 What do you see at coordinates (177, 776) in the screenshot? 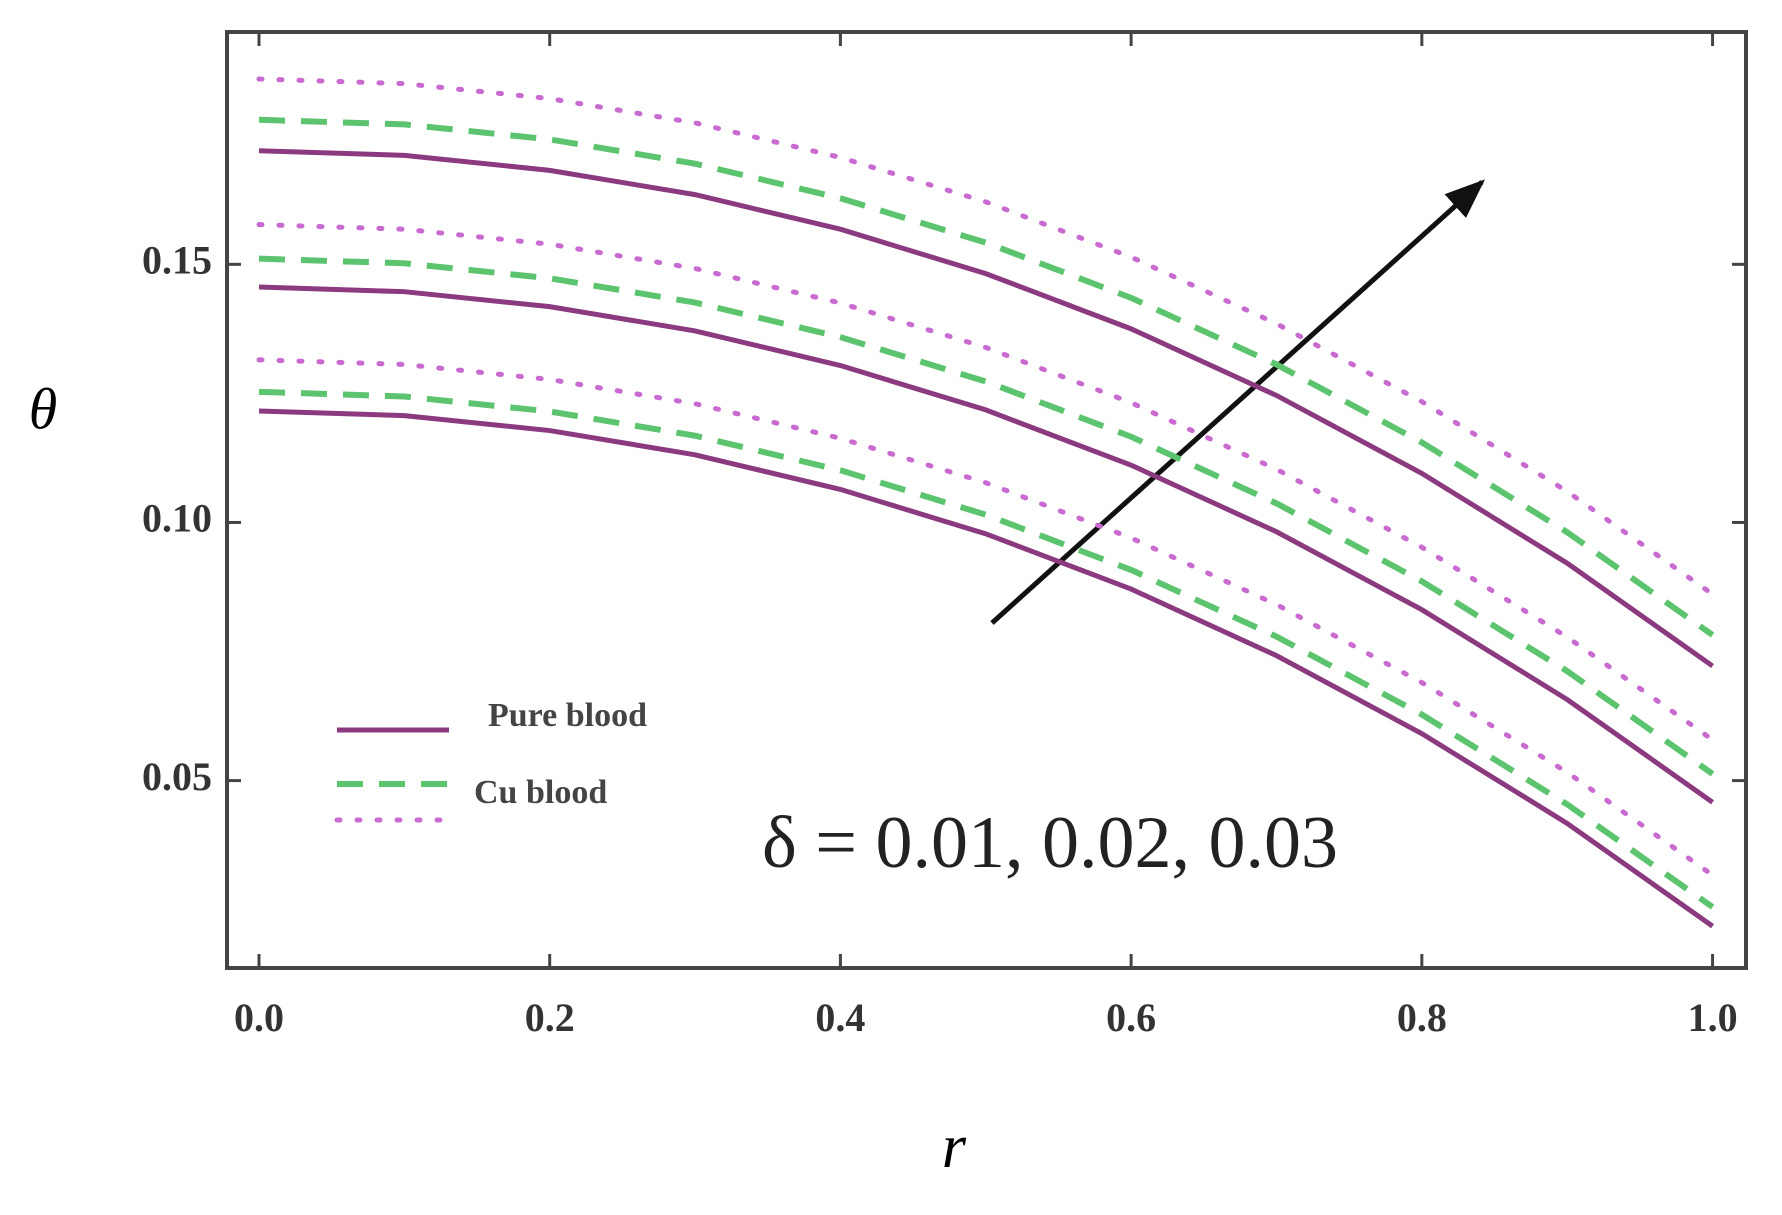
I see `y-tick-label: 0.05` at bounding box center [177, 776].